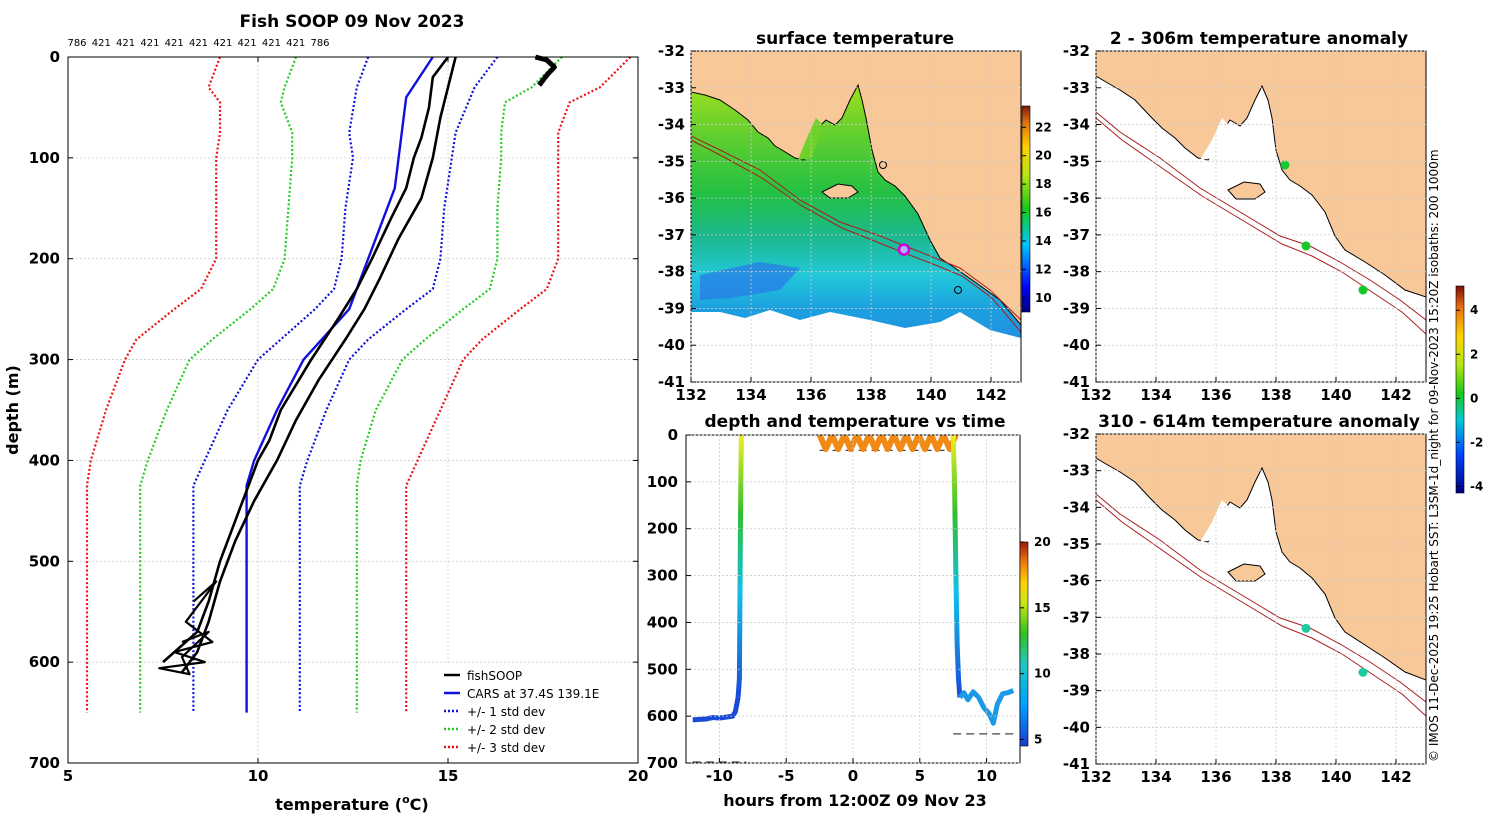 Image resolution: width=1500 pixels, height=820 pixels. Describe the element at coordinates (533, 694) in the screenshot. I see `legend-cars: CARS at 37.4S 139.1E` at that location.